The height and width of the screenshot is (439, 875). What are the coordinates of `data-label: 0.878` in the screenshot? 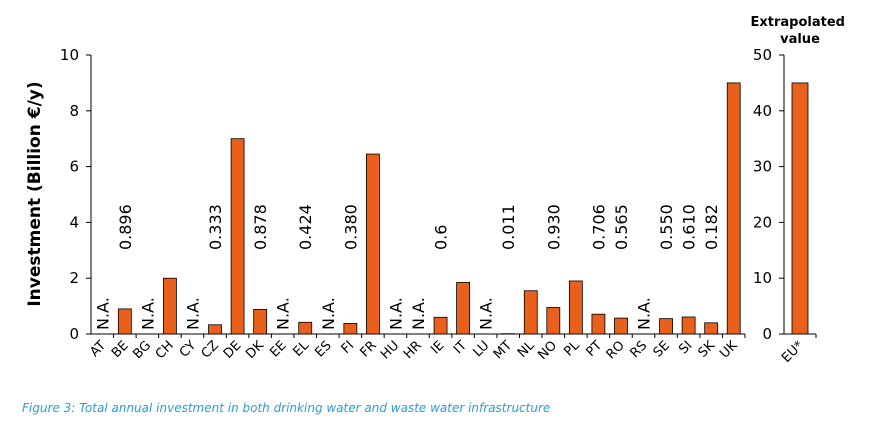 It's located at (260, 227).